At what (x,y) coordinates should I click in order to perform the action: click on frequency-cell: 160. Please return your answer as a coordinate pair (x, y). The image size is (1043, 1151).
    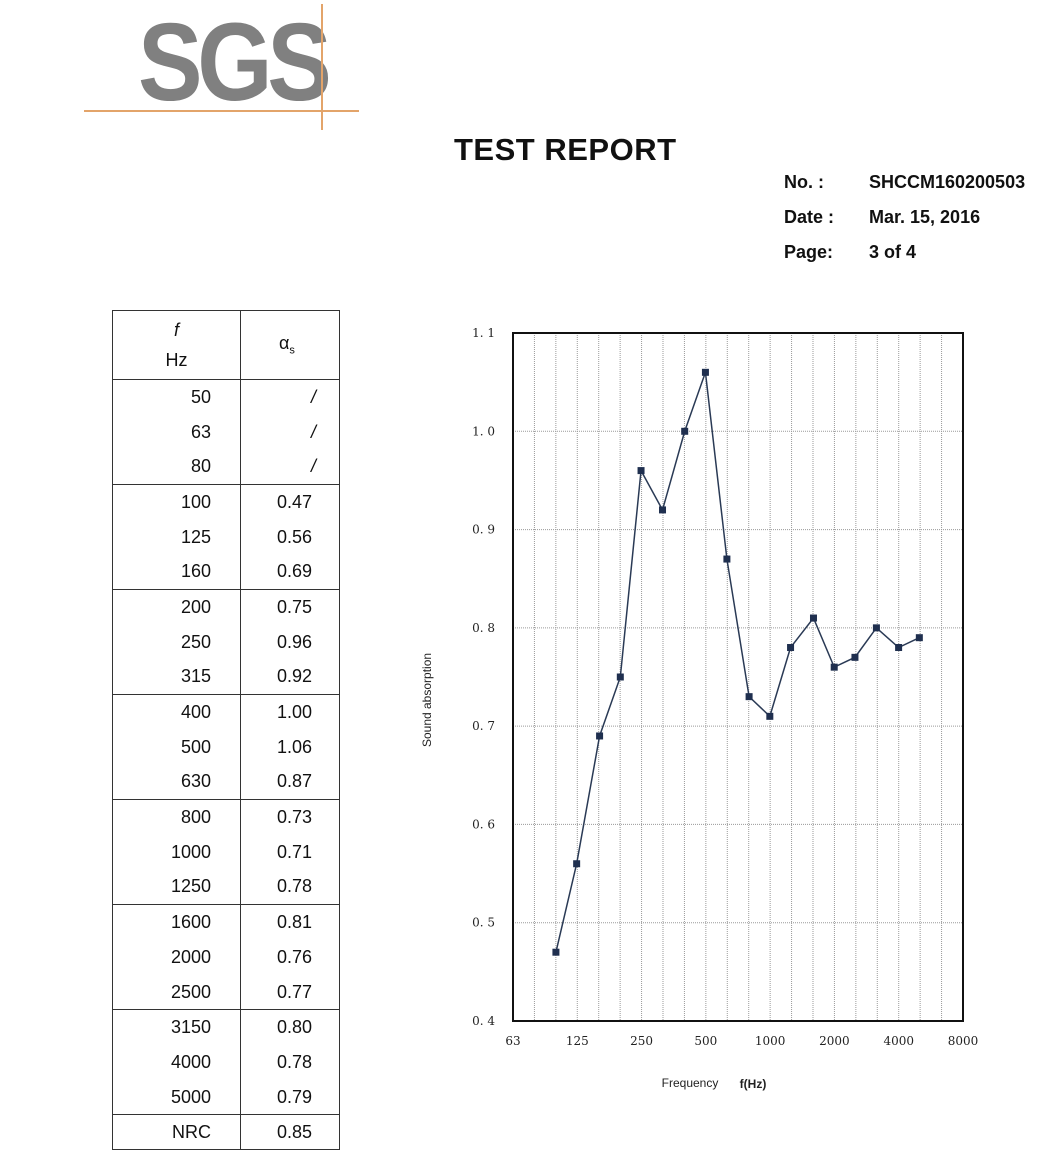
    Looking at the image, I should click on (176, 572).